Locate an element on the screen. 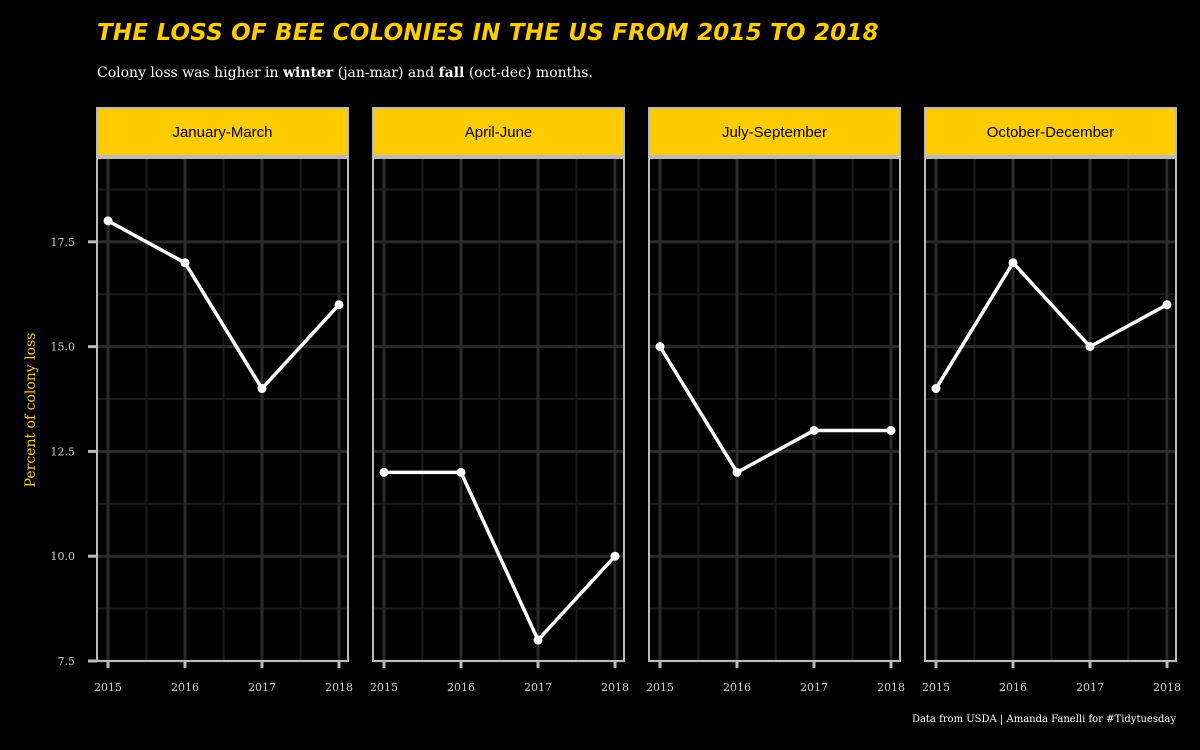 The width and height of the screenshot is (1200, 750). facet-strip-label: January-March is located at coordinates (222, 132).